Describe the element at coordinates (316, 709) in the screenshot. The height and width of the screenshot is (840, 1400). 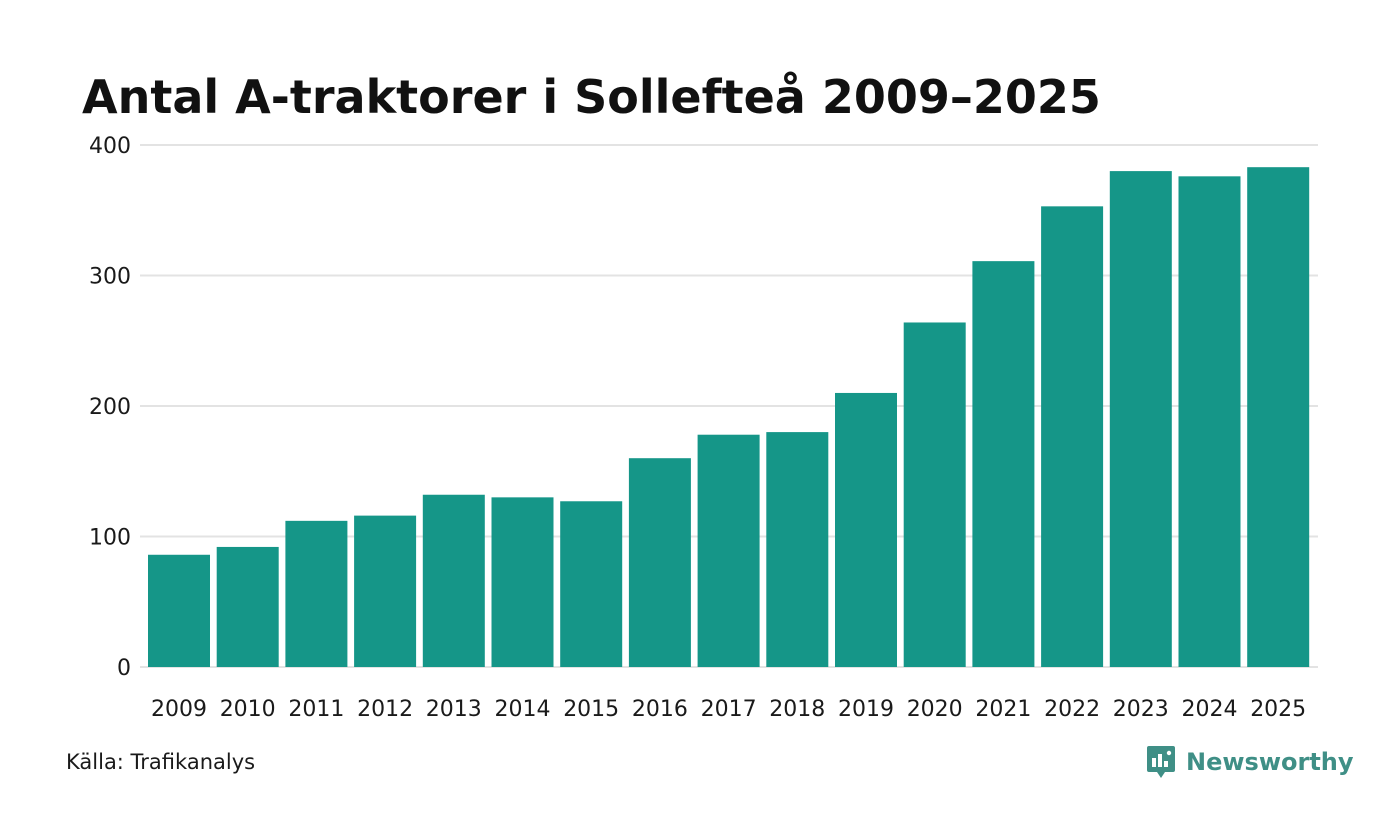
I see `x-tick-label: 2011` at that location.